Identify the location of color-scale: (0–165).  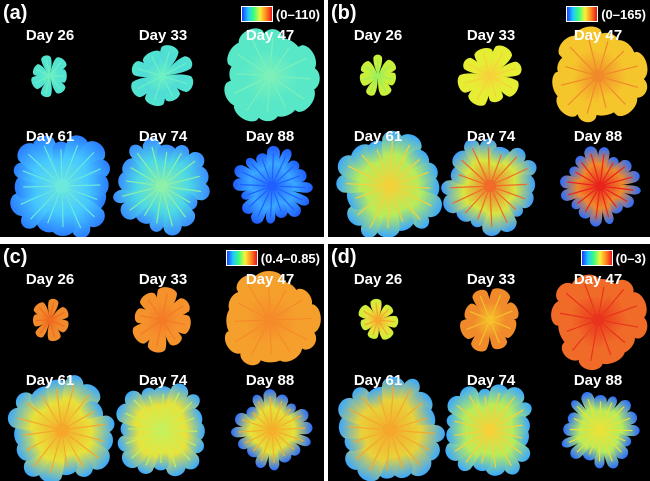
(606, 14).